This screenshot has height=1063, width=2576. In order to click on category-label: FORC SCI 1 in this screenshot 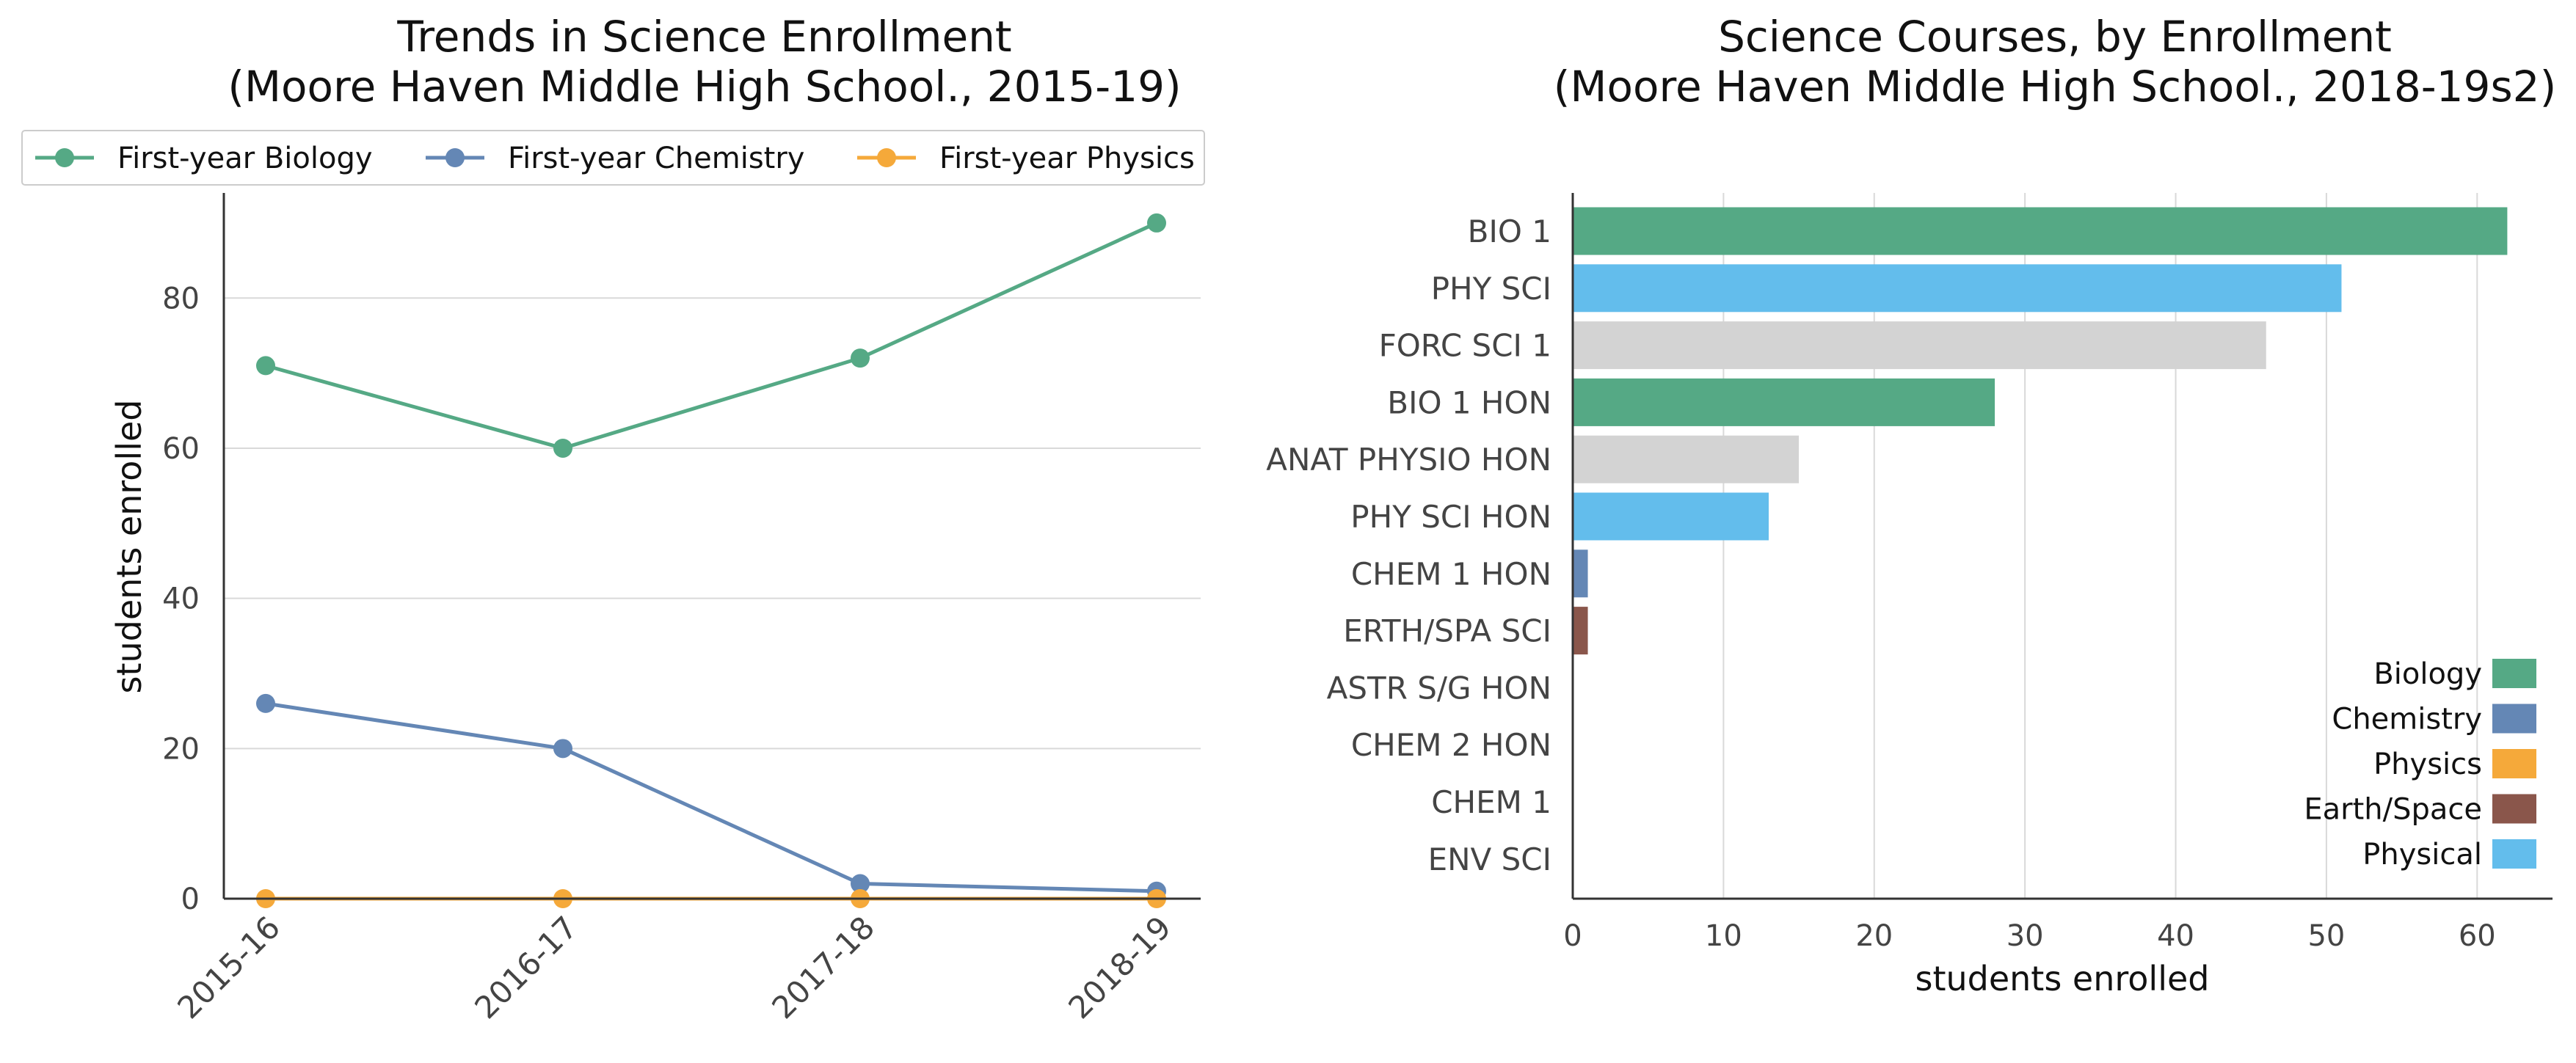, I will do `click(1465, 346)`.